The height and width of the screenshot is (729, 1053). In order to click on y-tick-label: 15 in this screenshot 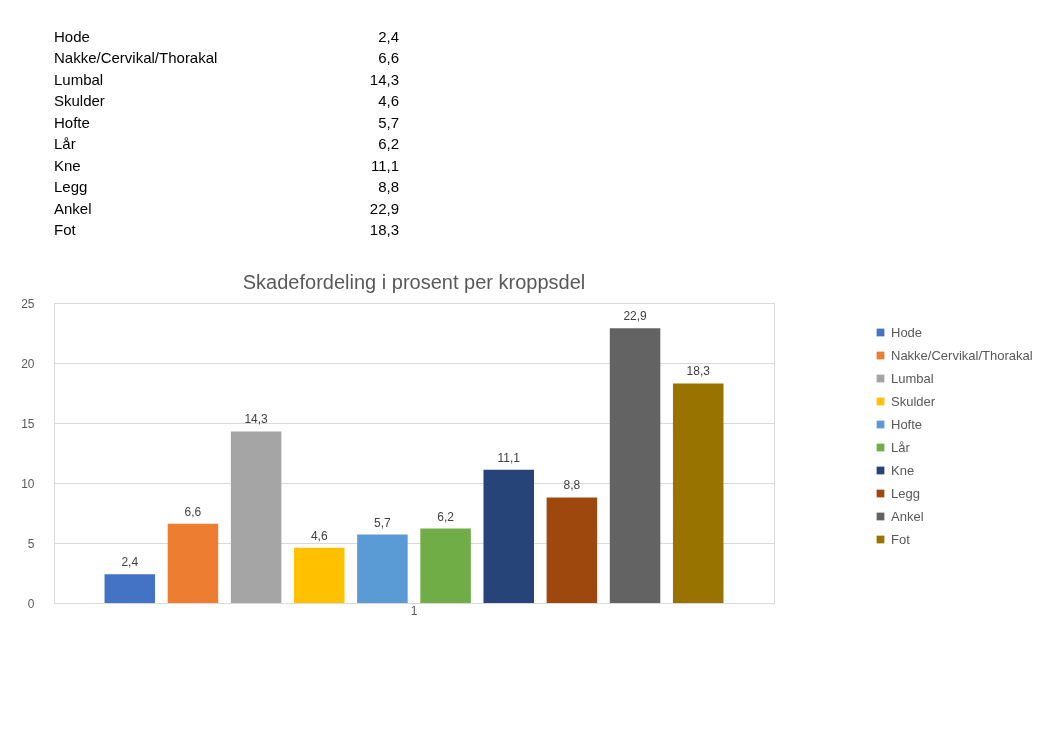, I will do `click(28, 423)`.